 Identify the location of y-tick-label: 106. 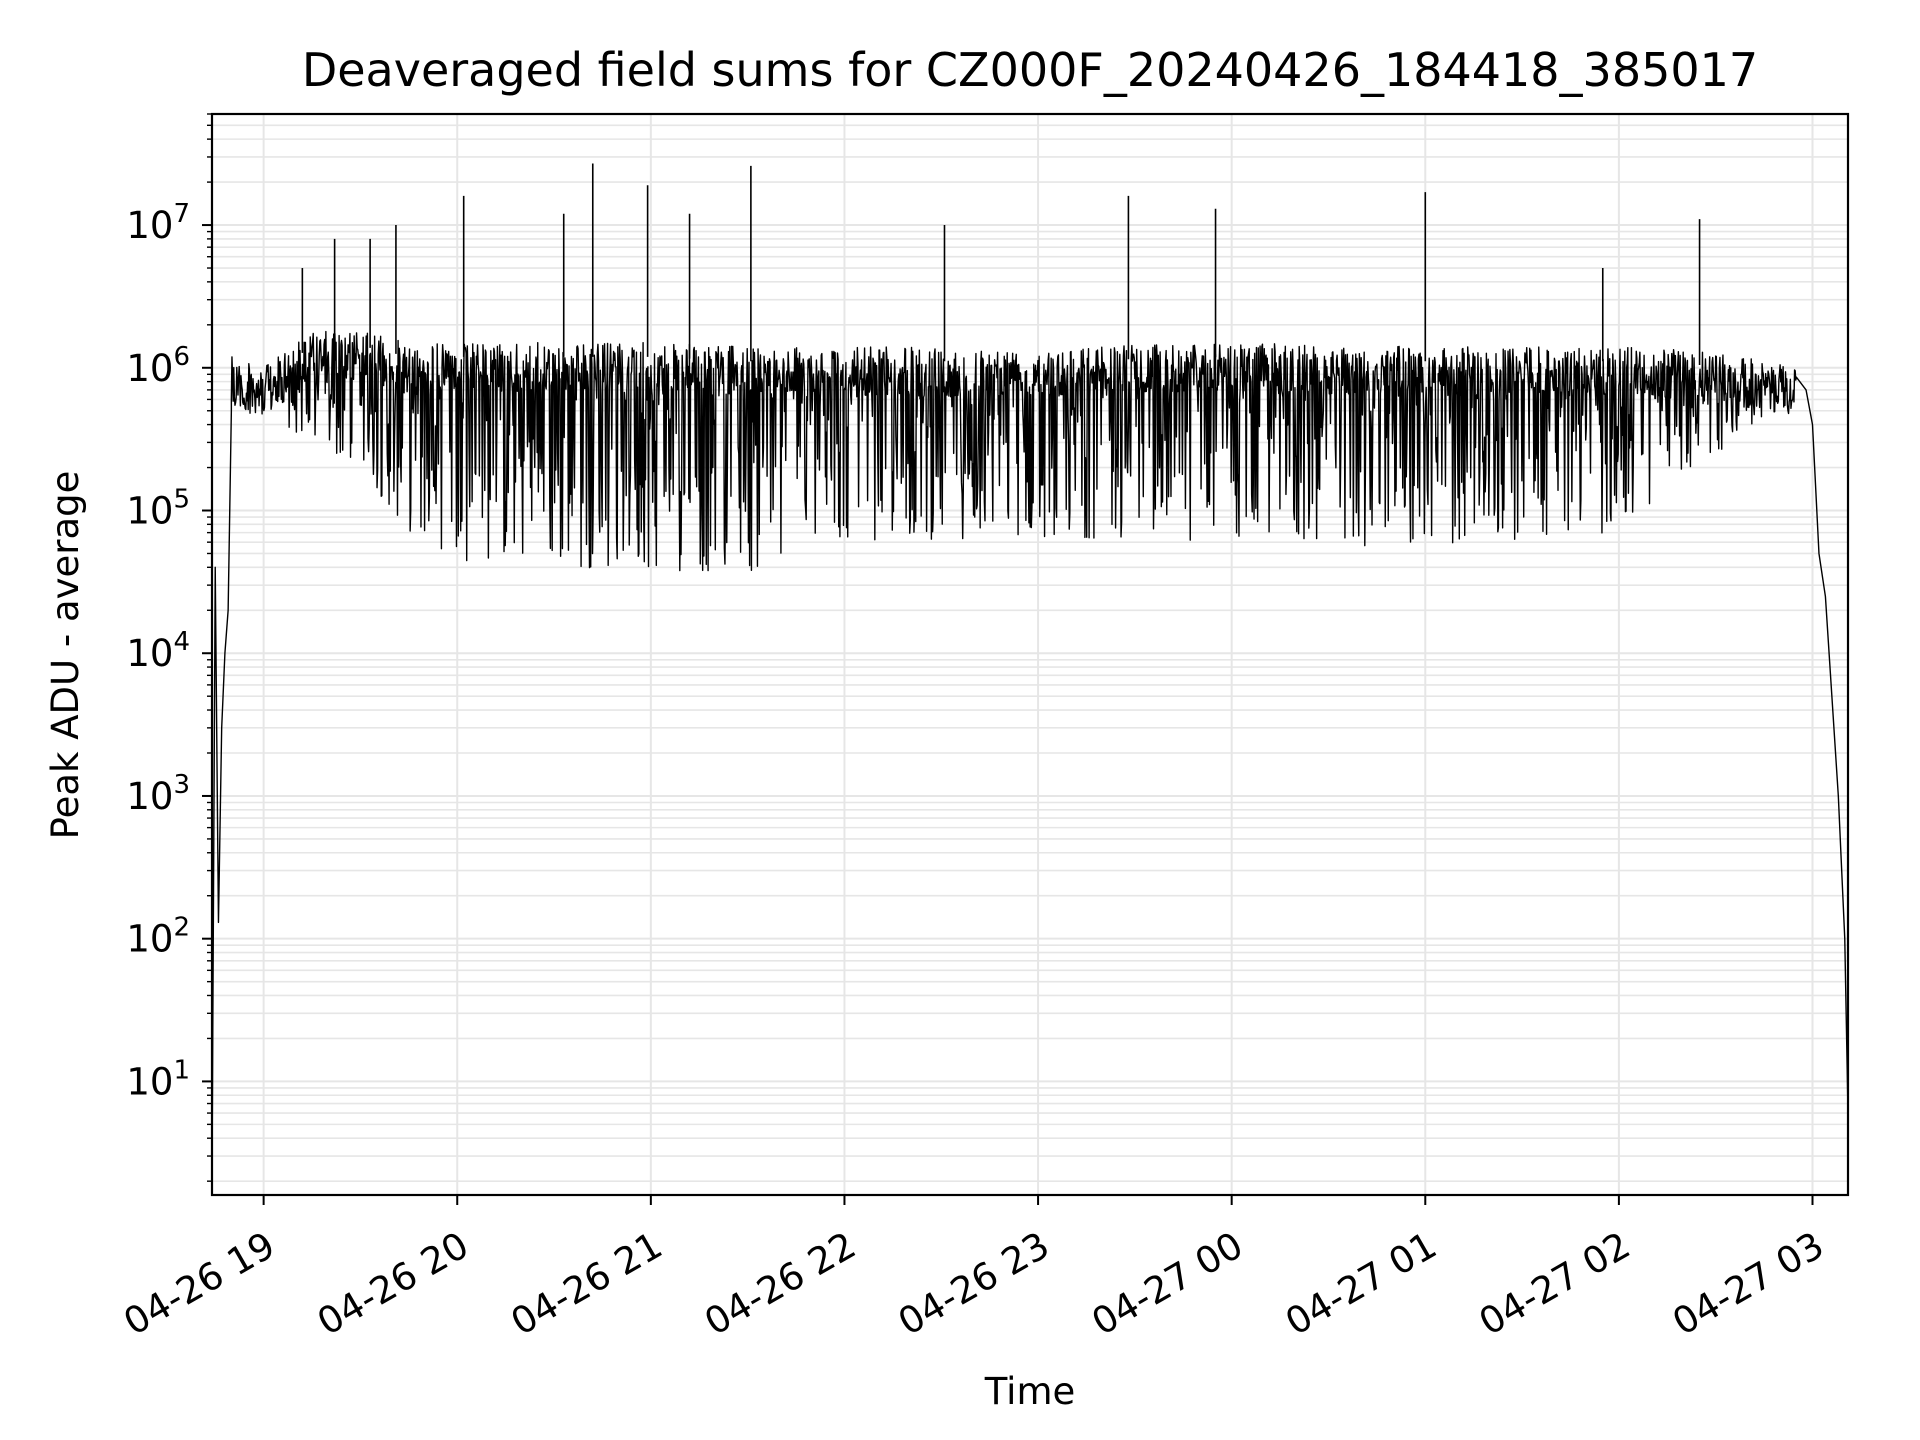
(158, 366).